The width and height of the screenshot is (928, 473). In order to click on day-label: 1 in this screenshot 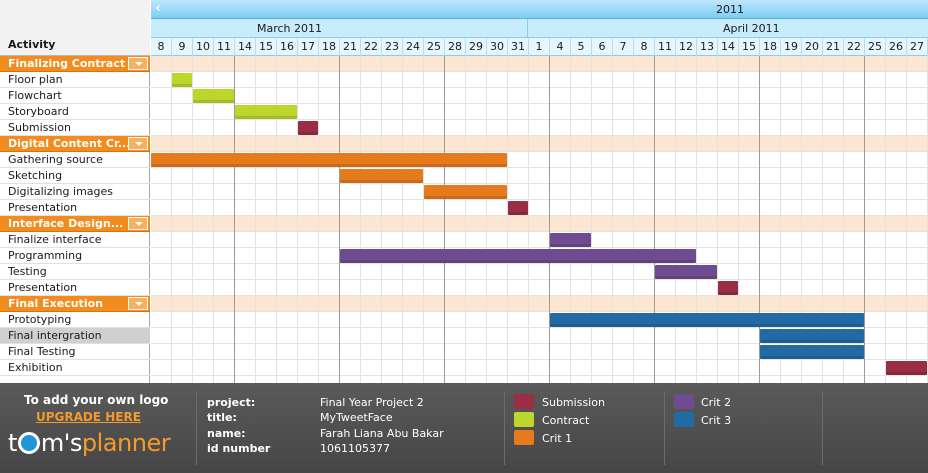, I will do `click(539, 47)`.